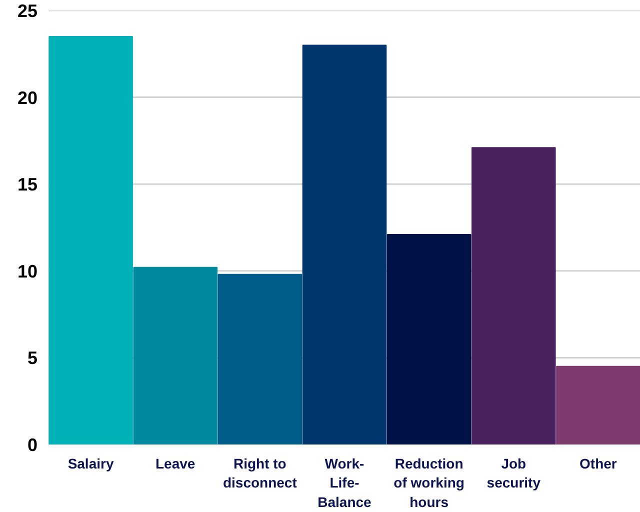 The height and width of the screenshot is (512, 640). I want to click on x-tick-label: Reduction of working hours, so click(429, 483).